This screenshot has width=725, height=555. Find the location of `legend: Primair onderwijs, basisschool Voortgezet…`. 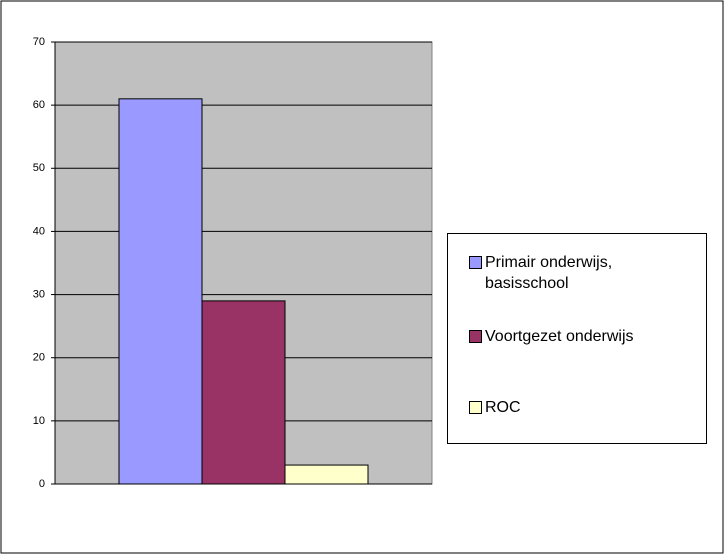

legend: Primair onderwijs, basisschool Voortgezet… is located at coordinates (577, 338).